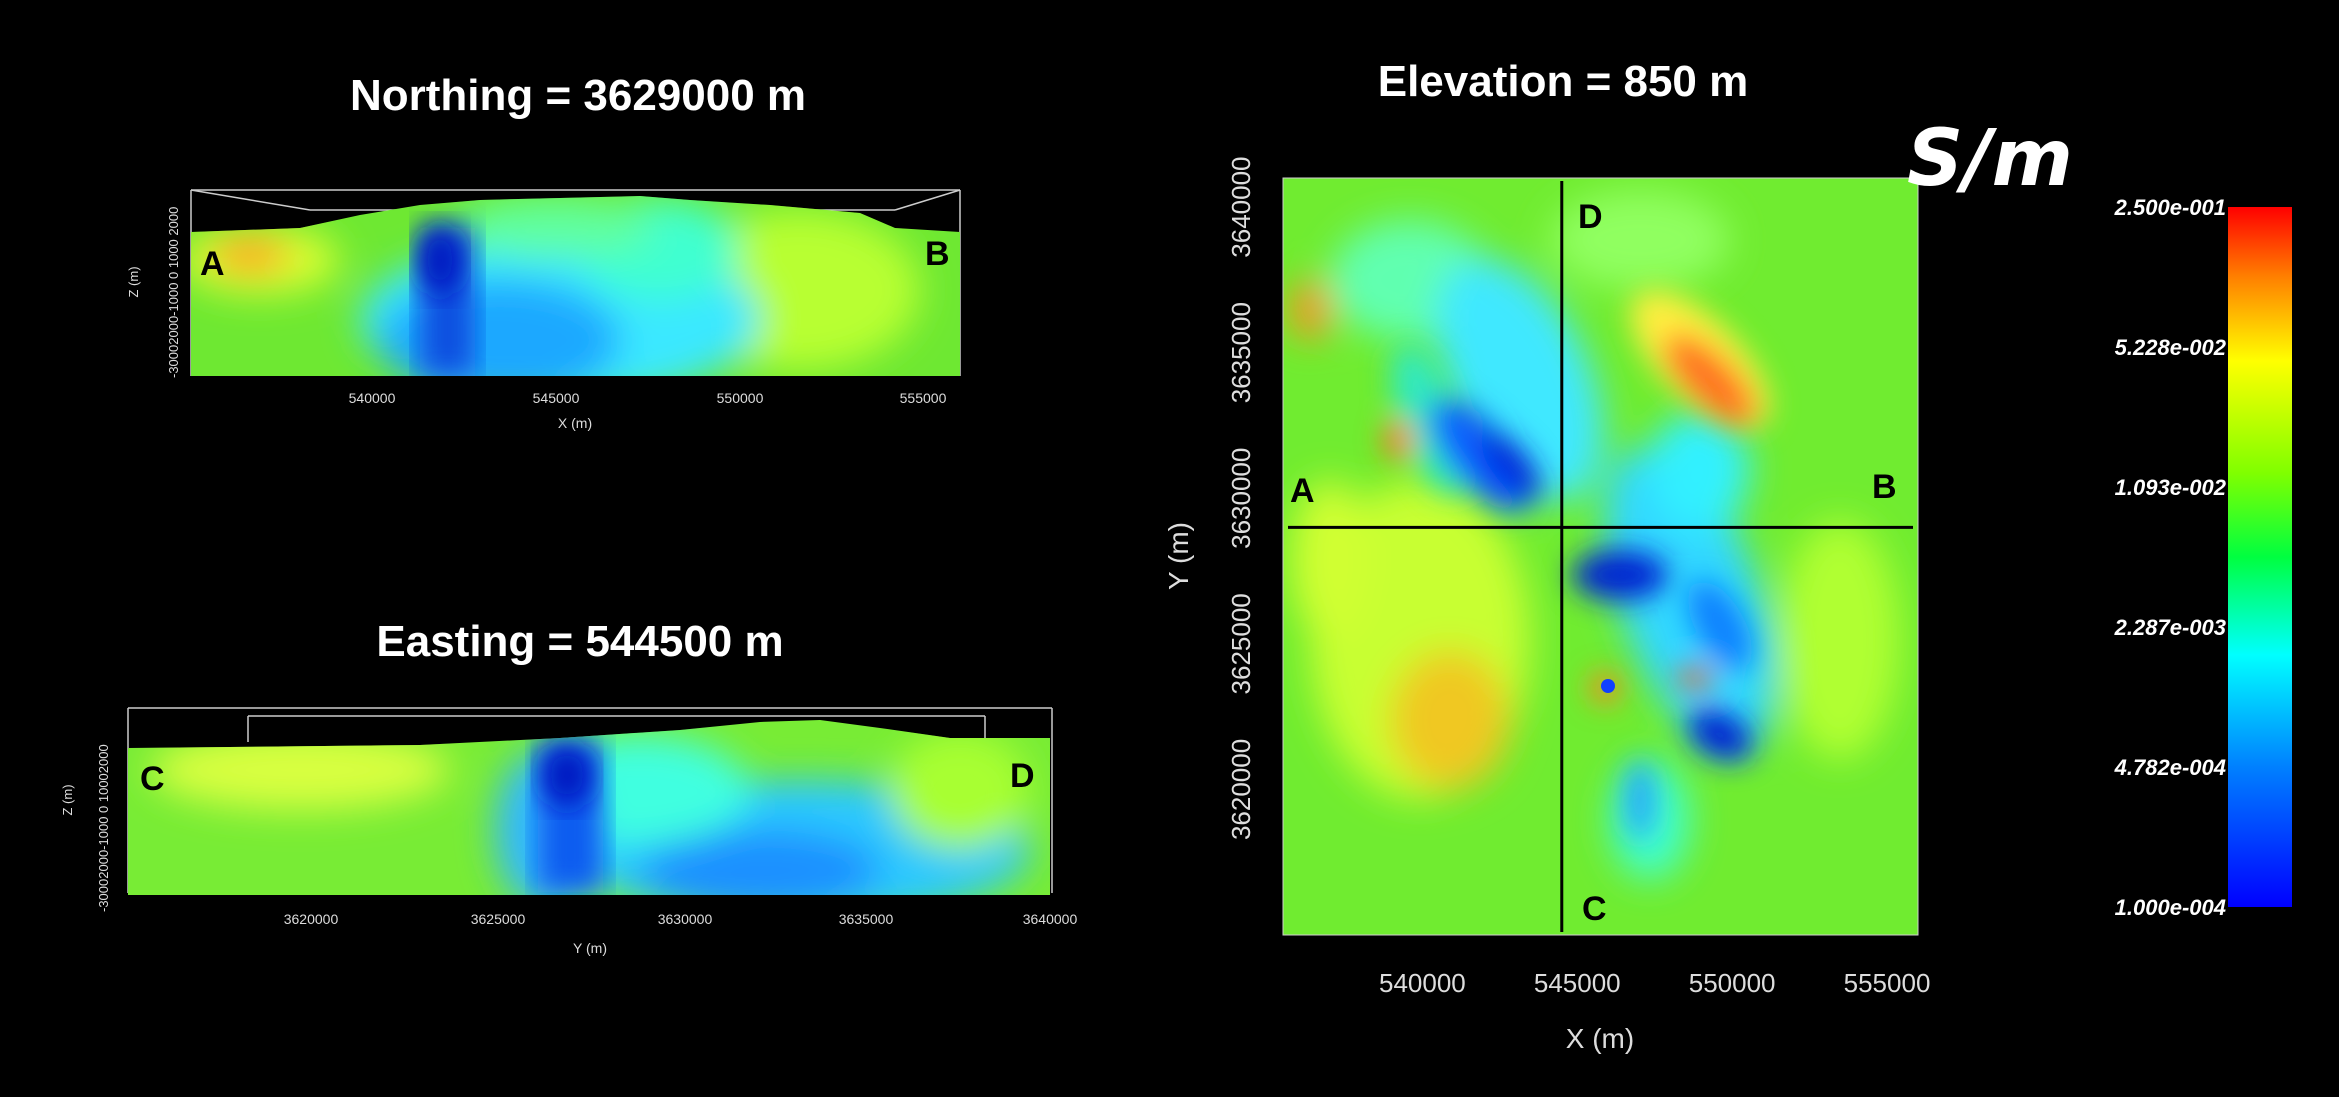 Image resolution: width=2339 pixels, height=1097 pixels. What do you see at coordinates (578, 95) in the screenshot?
I see `section-northing-title: Northing = 3629000 m` at bounding box center [578, 95].